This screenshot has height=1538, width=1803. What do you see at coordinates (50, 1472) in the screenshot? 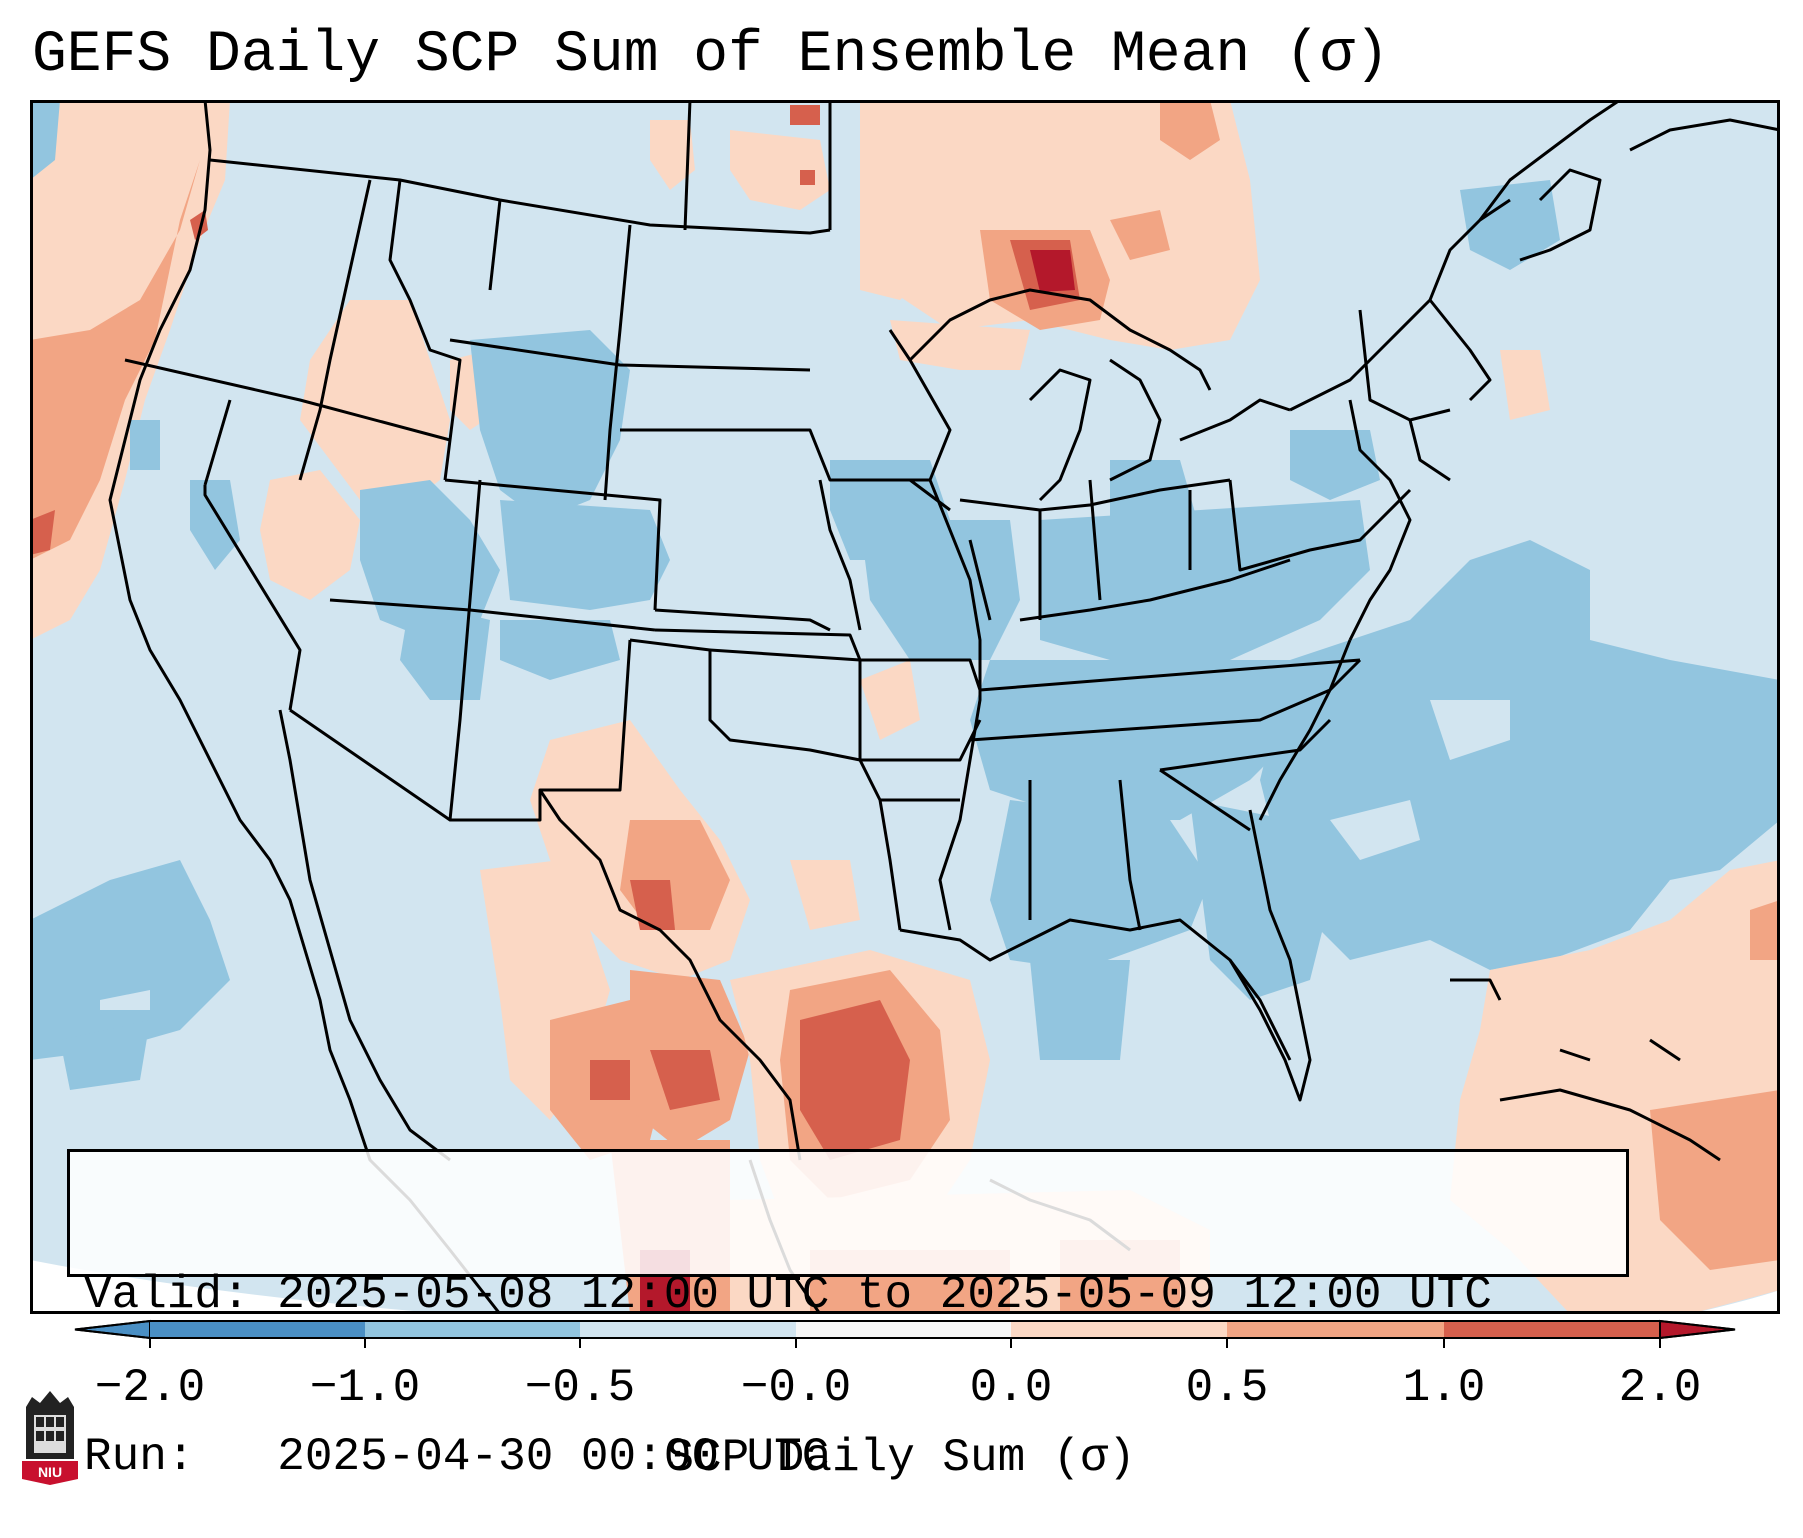
I see `logo-text: NIU` at bounding box center [50, 1472].